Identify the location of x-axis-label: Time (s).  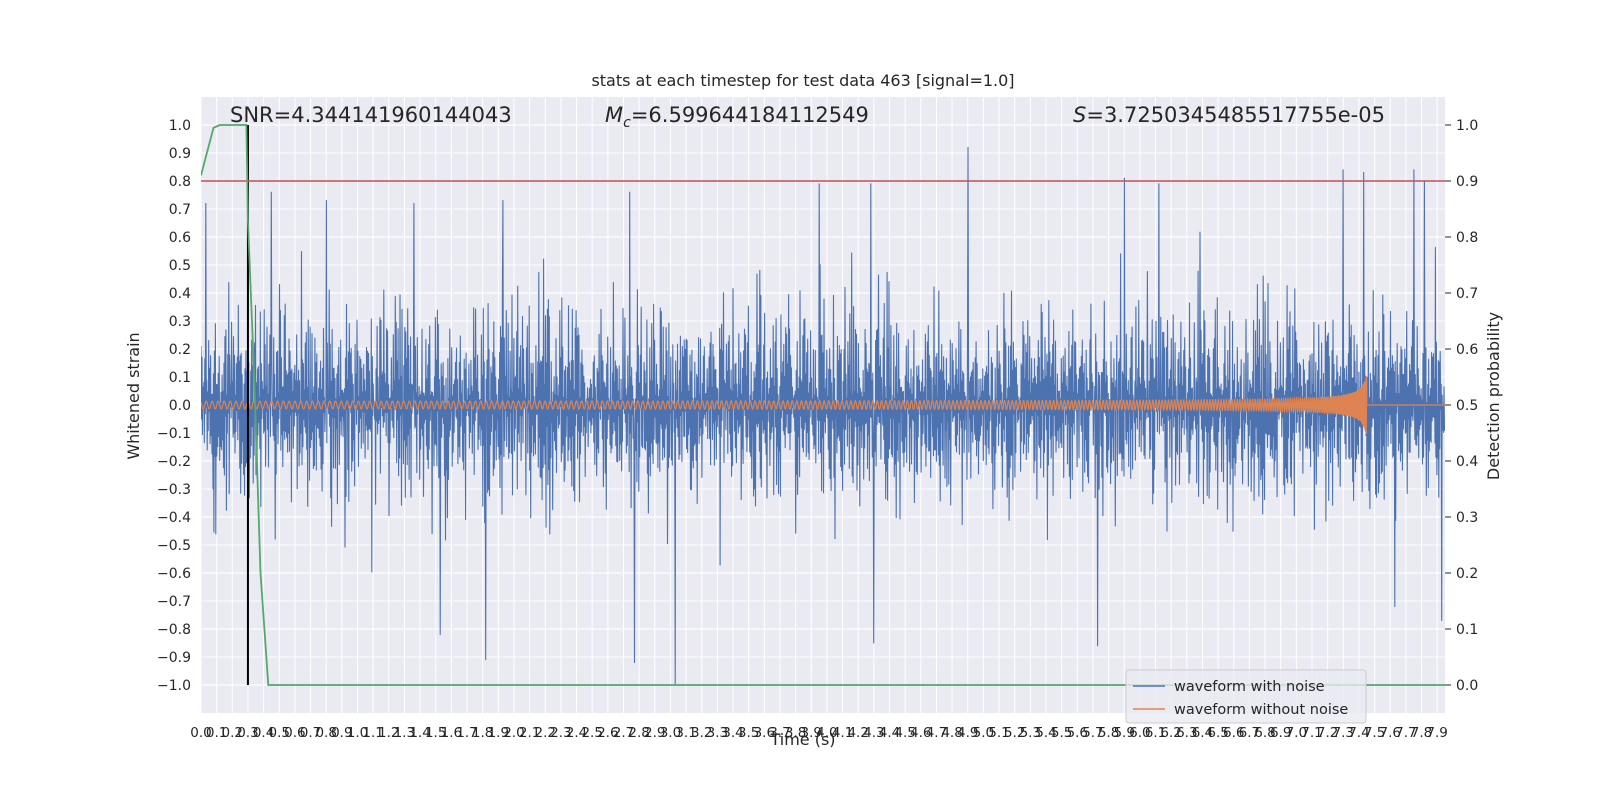
(802, 739).